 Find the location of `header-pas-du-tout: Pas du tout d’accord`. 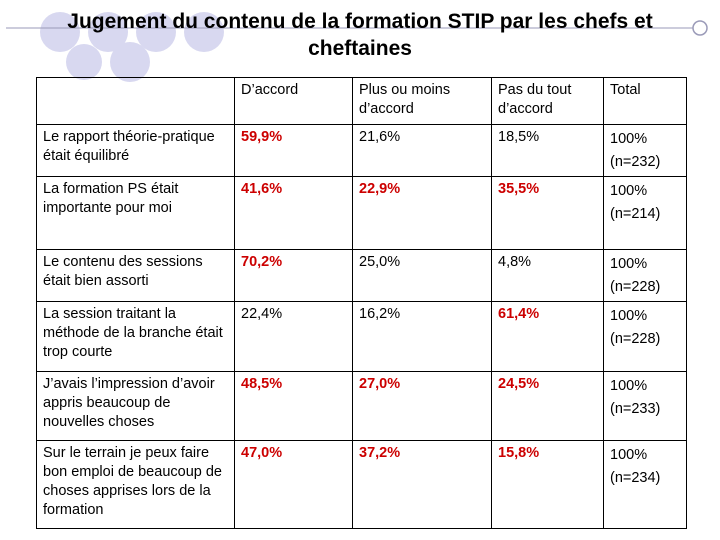

header-pas-du-tout: Pas du tout d’accord is located at coordinates (547, 101).